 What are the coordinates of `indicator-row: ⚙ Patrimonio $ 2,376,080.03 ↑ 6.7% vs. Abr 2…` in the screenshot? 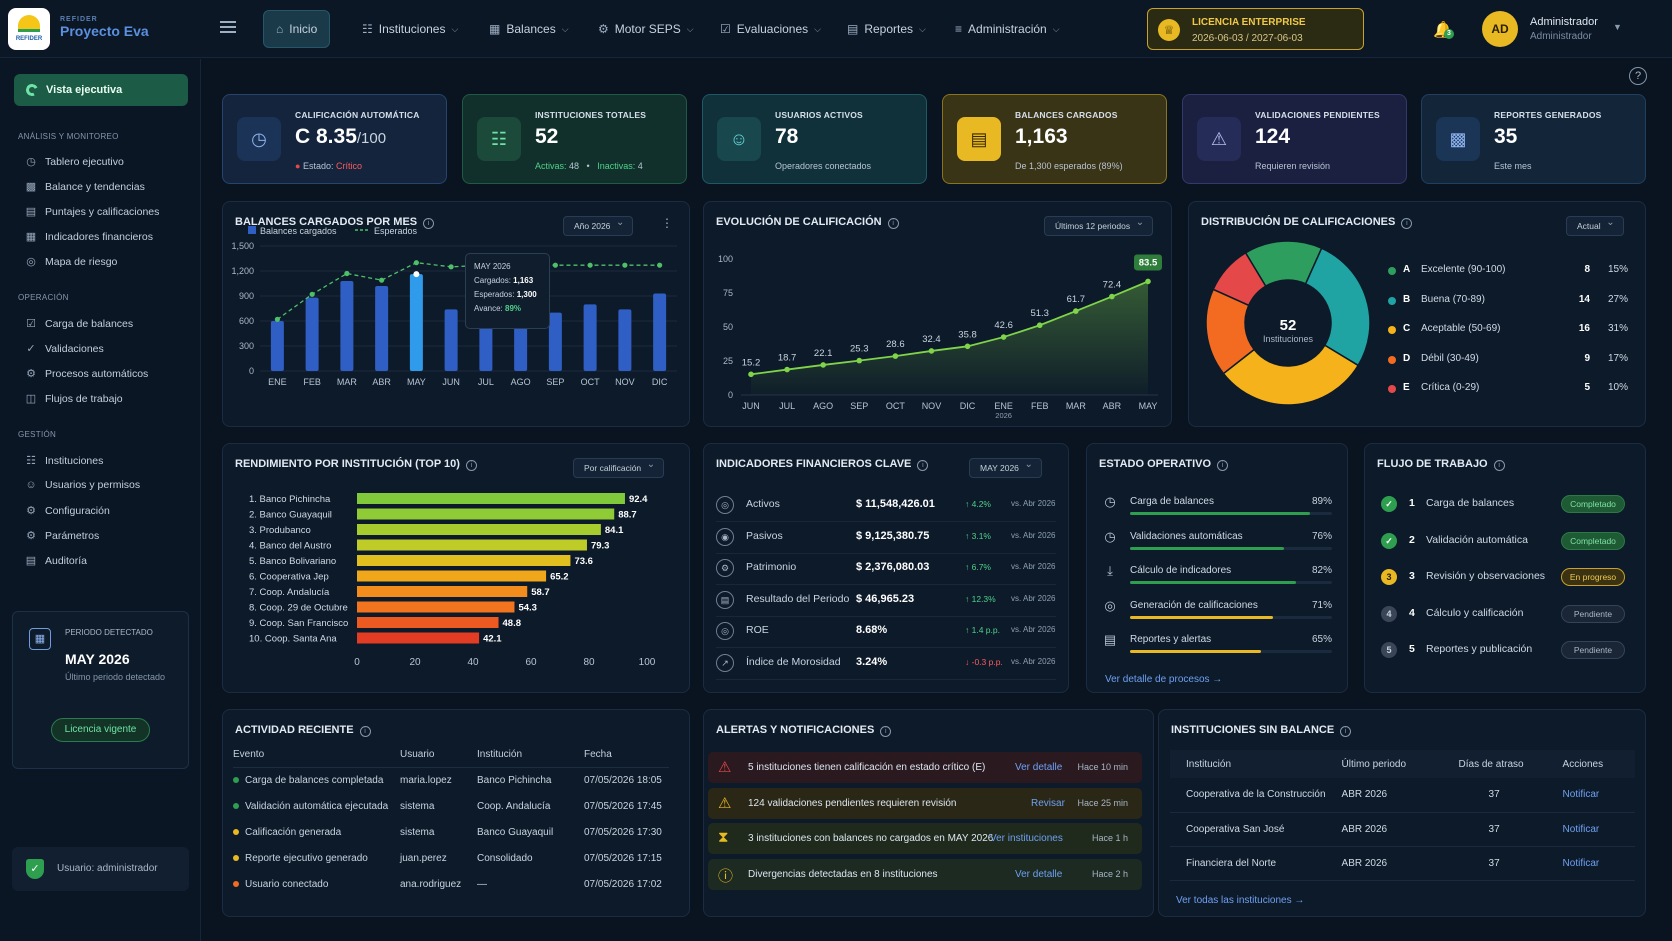 It's located at (886, 570).